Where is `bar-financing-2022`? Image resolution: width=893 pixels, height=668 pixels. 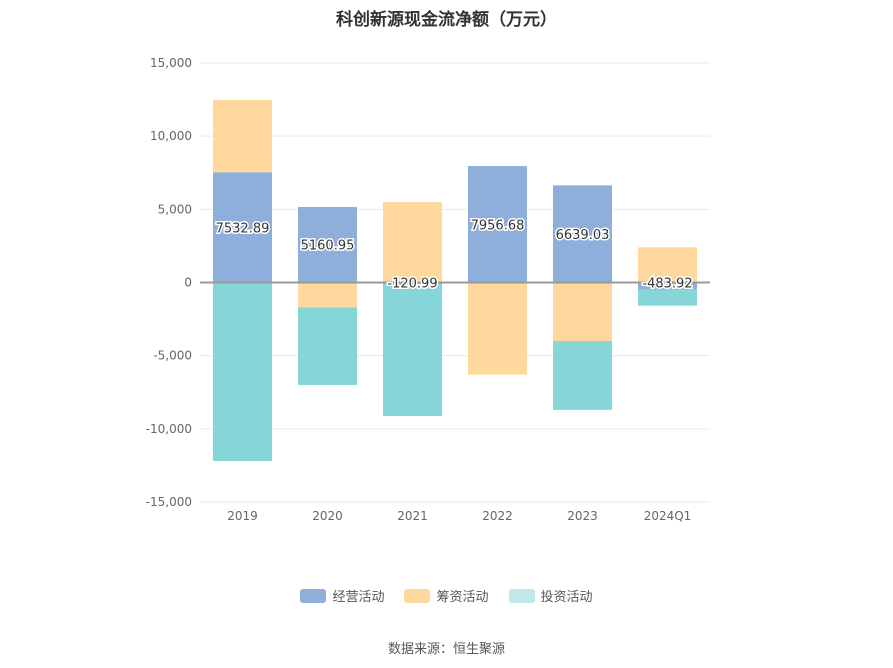
bar-financing-2022 is located at coordinates (497, 328).